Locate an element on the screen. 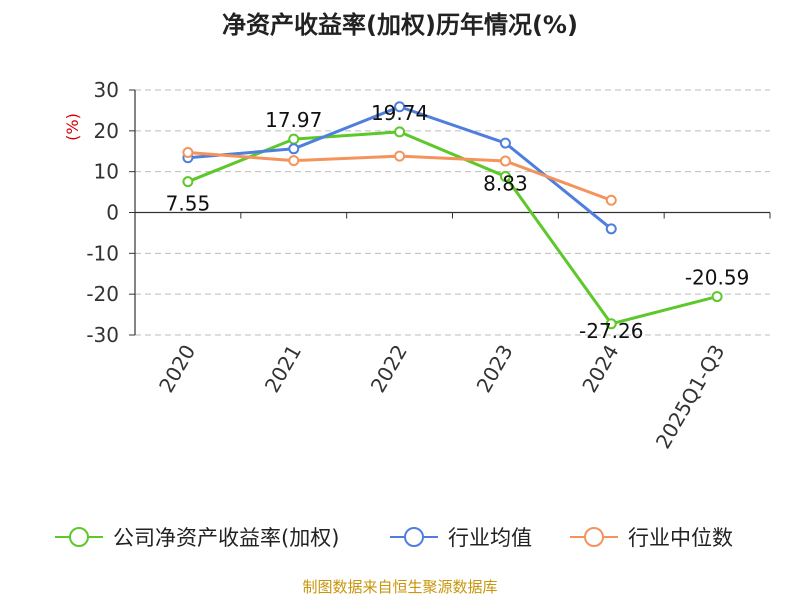 The height and width of the screenshot is (600, 800). x-tick-label: 2025Q1-Q3 is located at coordinates (690, 397).